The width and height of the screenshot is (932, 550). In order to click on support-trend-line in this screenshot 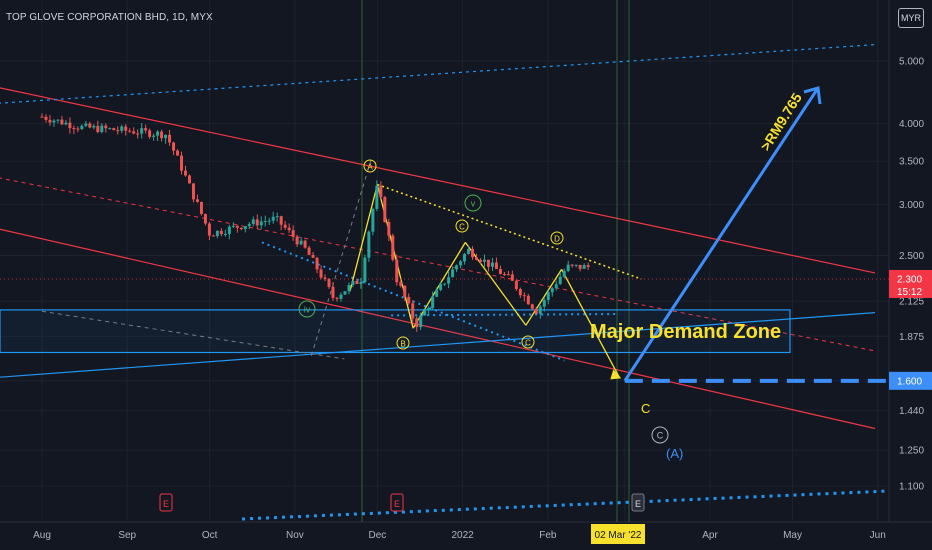, I will do `click(438, 345)`.